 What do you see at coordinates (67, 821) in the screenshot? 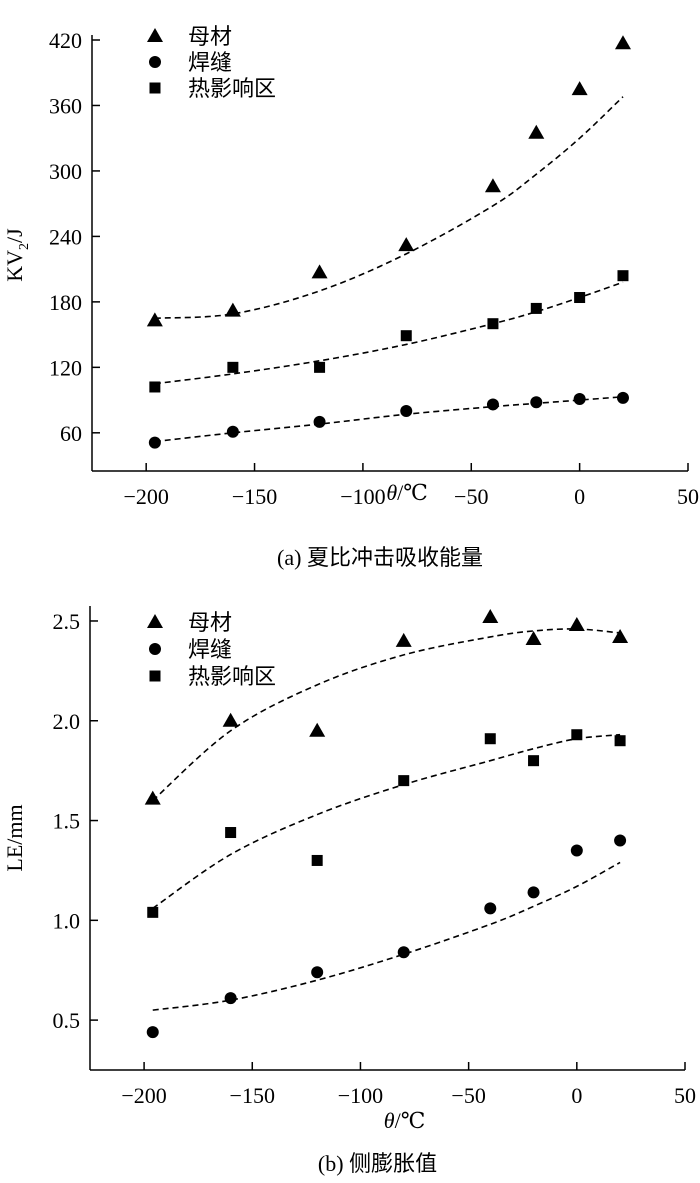
I see `y-tick-label: 1.5` at bounding box center [67, 821].